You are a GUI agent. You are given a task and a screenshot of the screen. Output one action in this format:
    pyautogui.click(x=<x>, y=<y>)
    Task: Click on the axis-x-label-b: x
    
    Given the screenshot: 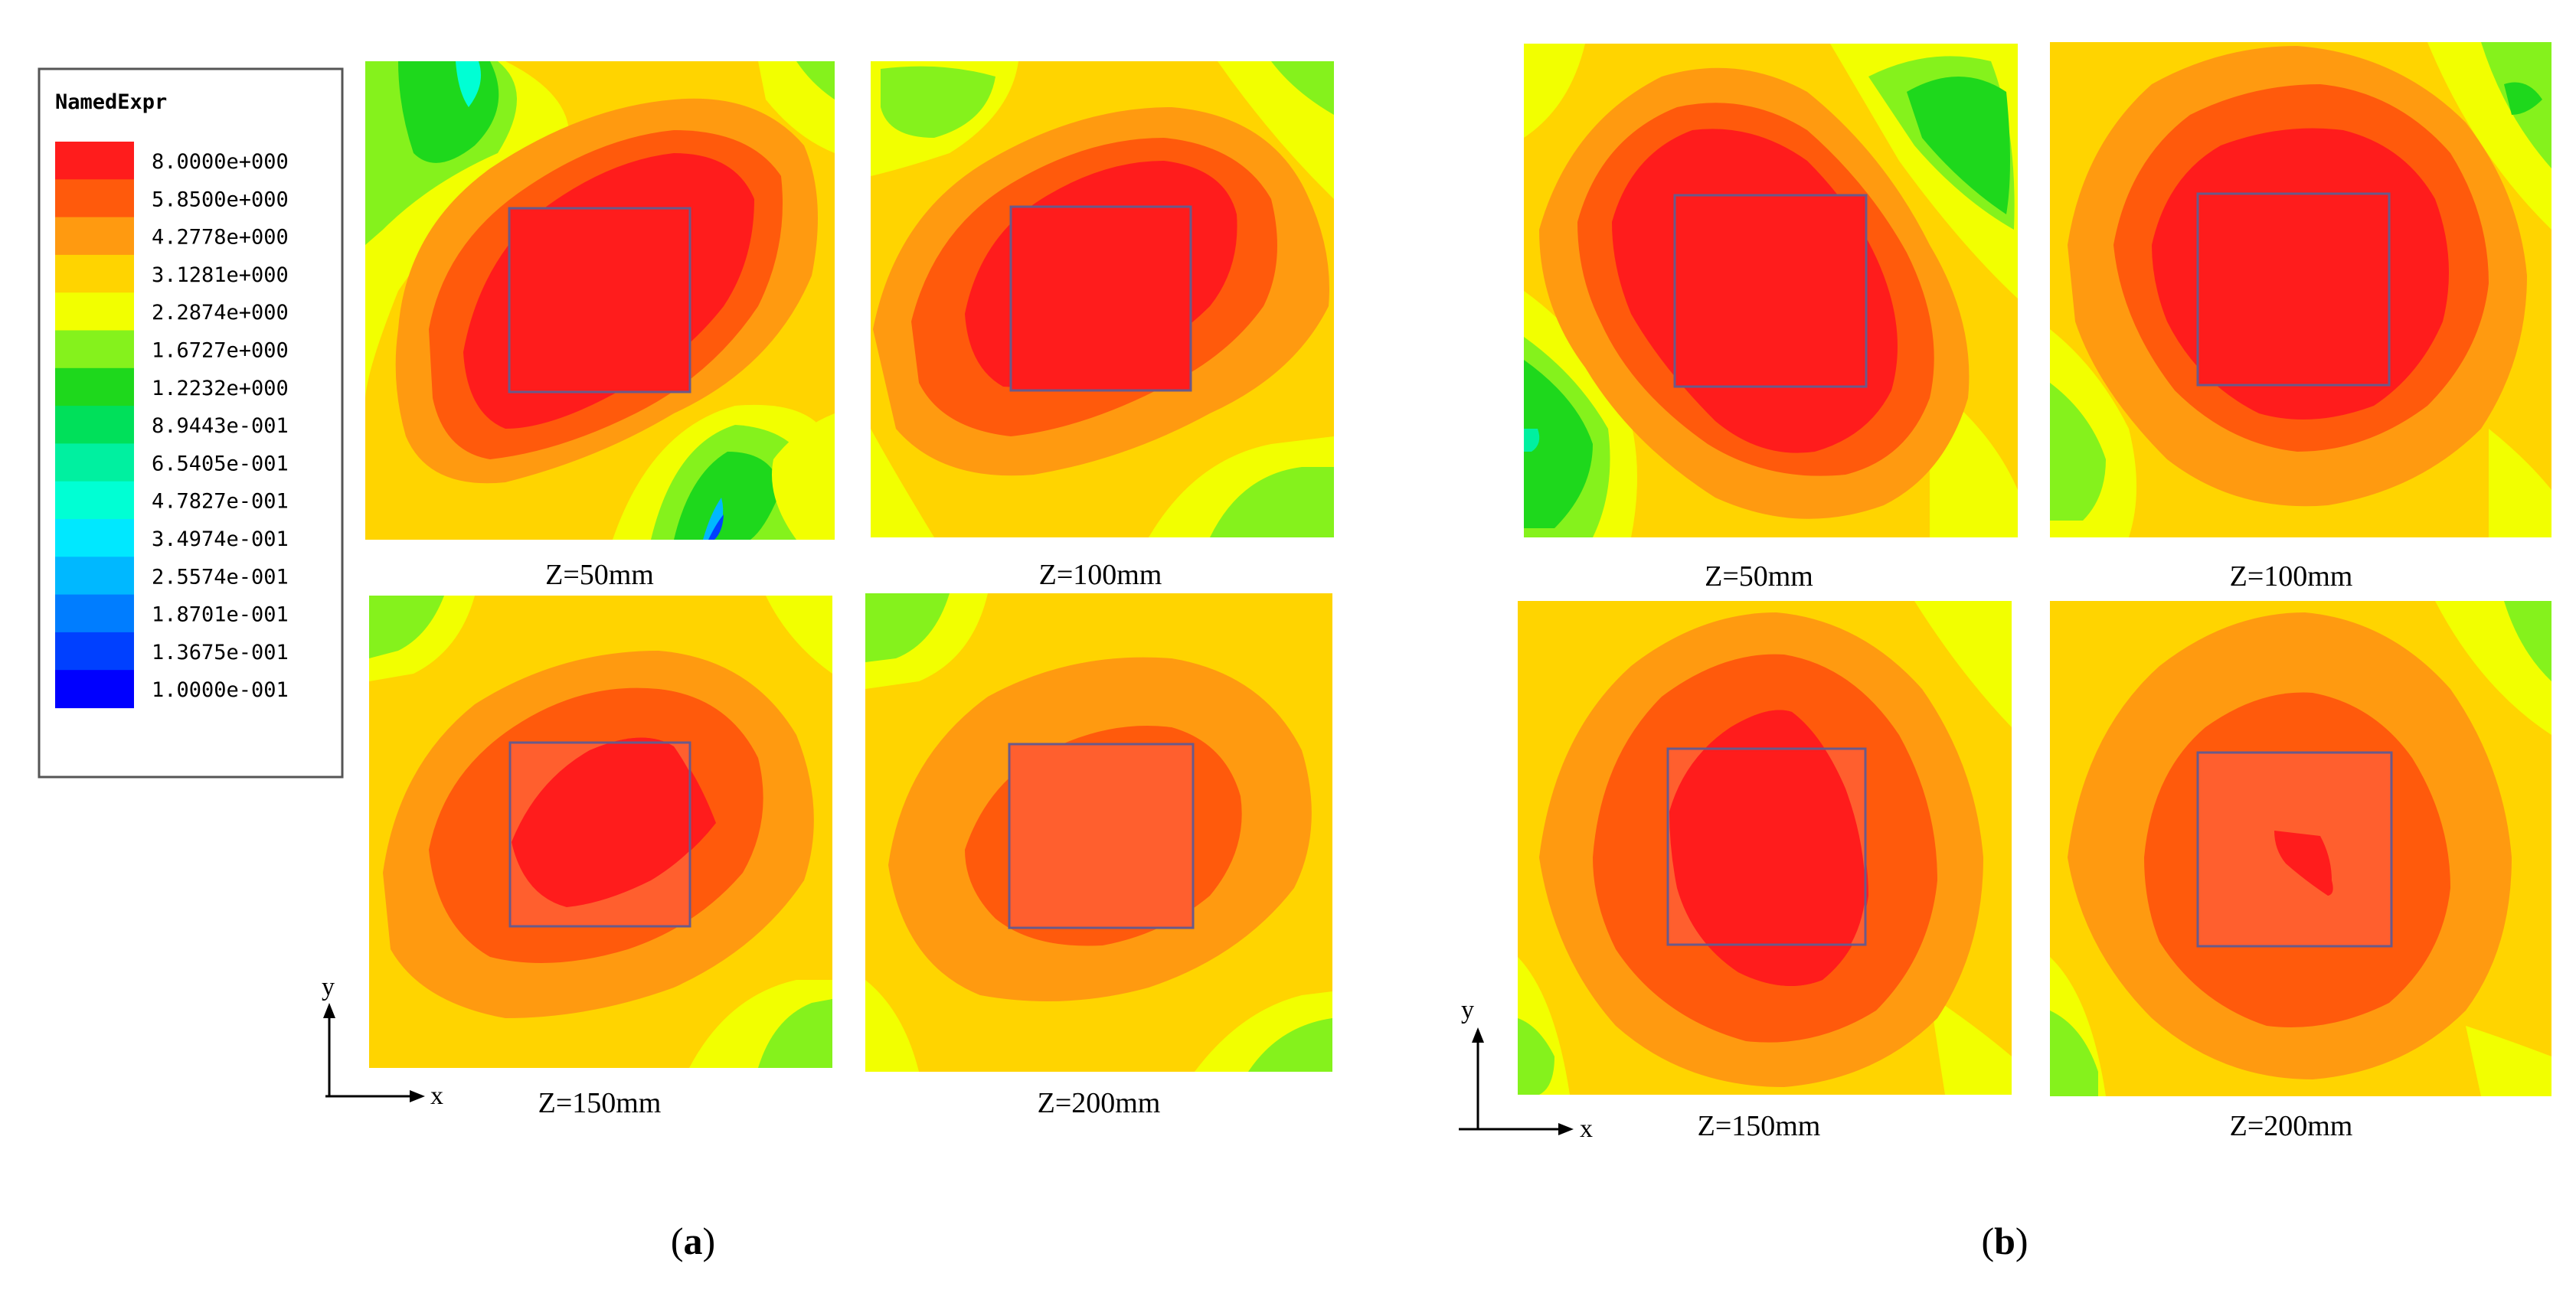 What is the action you would take?
    pyautogui.click(x=1586, y=1129)
    